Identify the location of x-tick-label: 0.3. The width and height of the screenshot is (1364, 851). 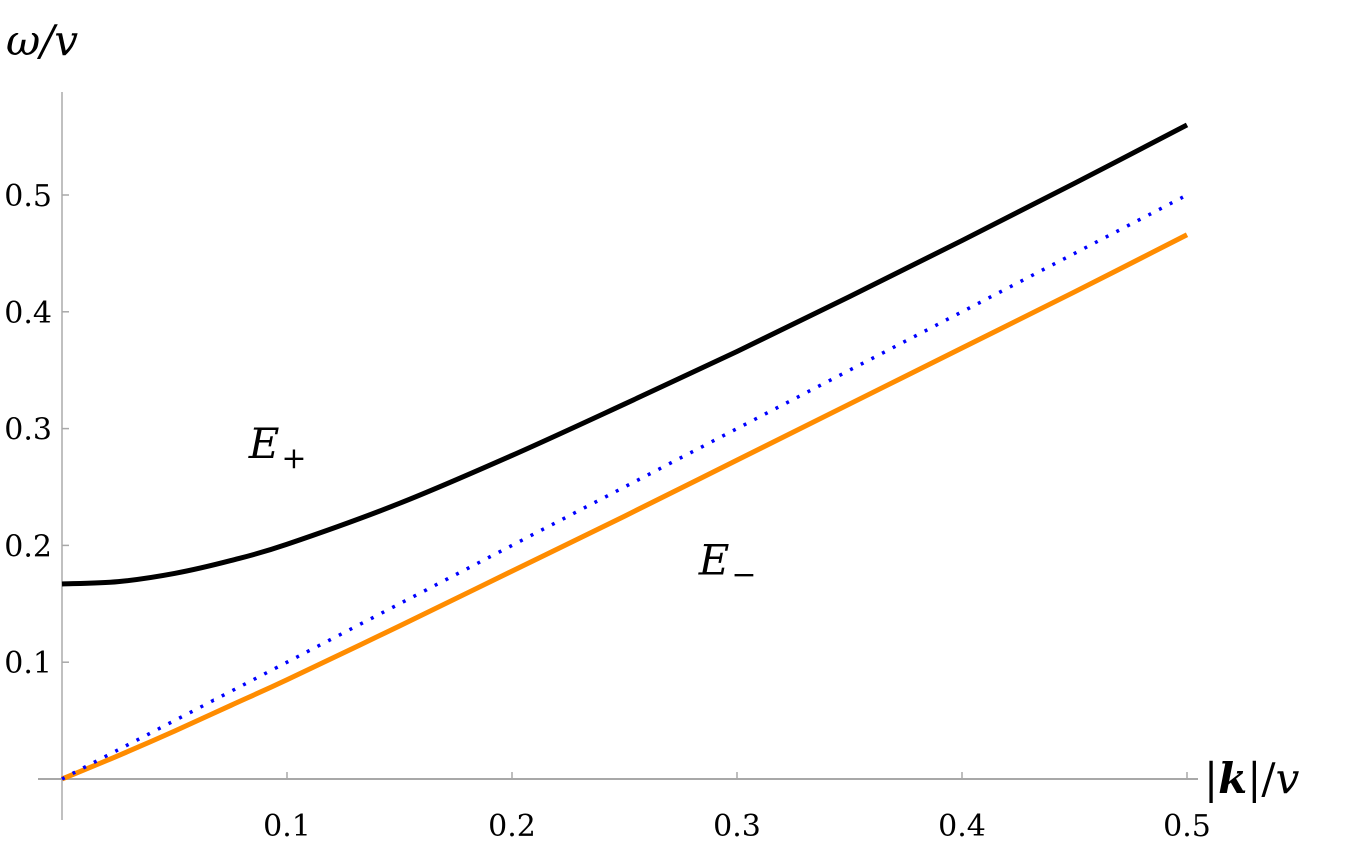
(737, 826).